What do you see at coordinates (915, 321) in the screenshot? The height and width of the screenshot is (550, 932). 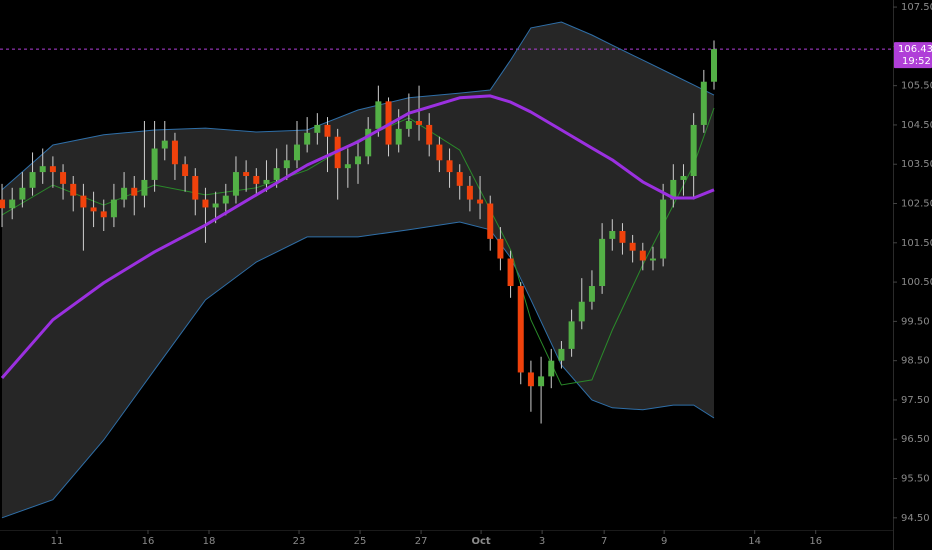 I see `y-tick-label: 99.50` at bounding box center [915, 321].